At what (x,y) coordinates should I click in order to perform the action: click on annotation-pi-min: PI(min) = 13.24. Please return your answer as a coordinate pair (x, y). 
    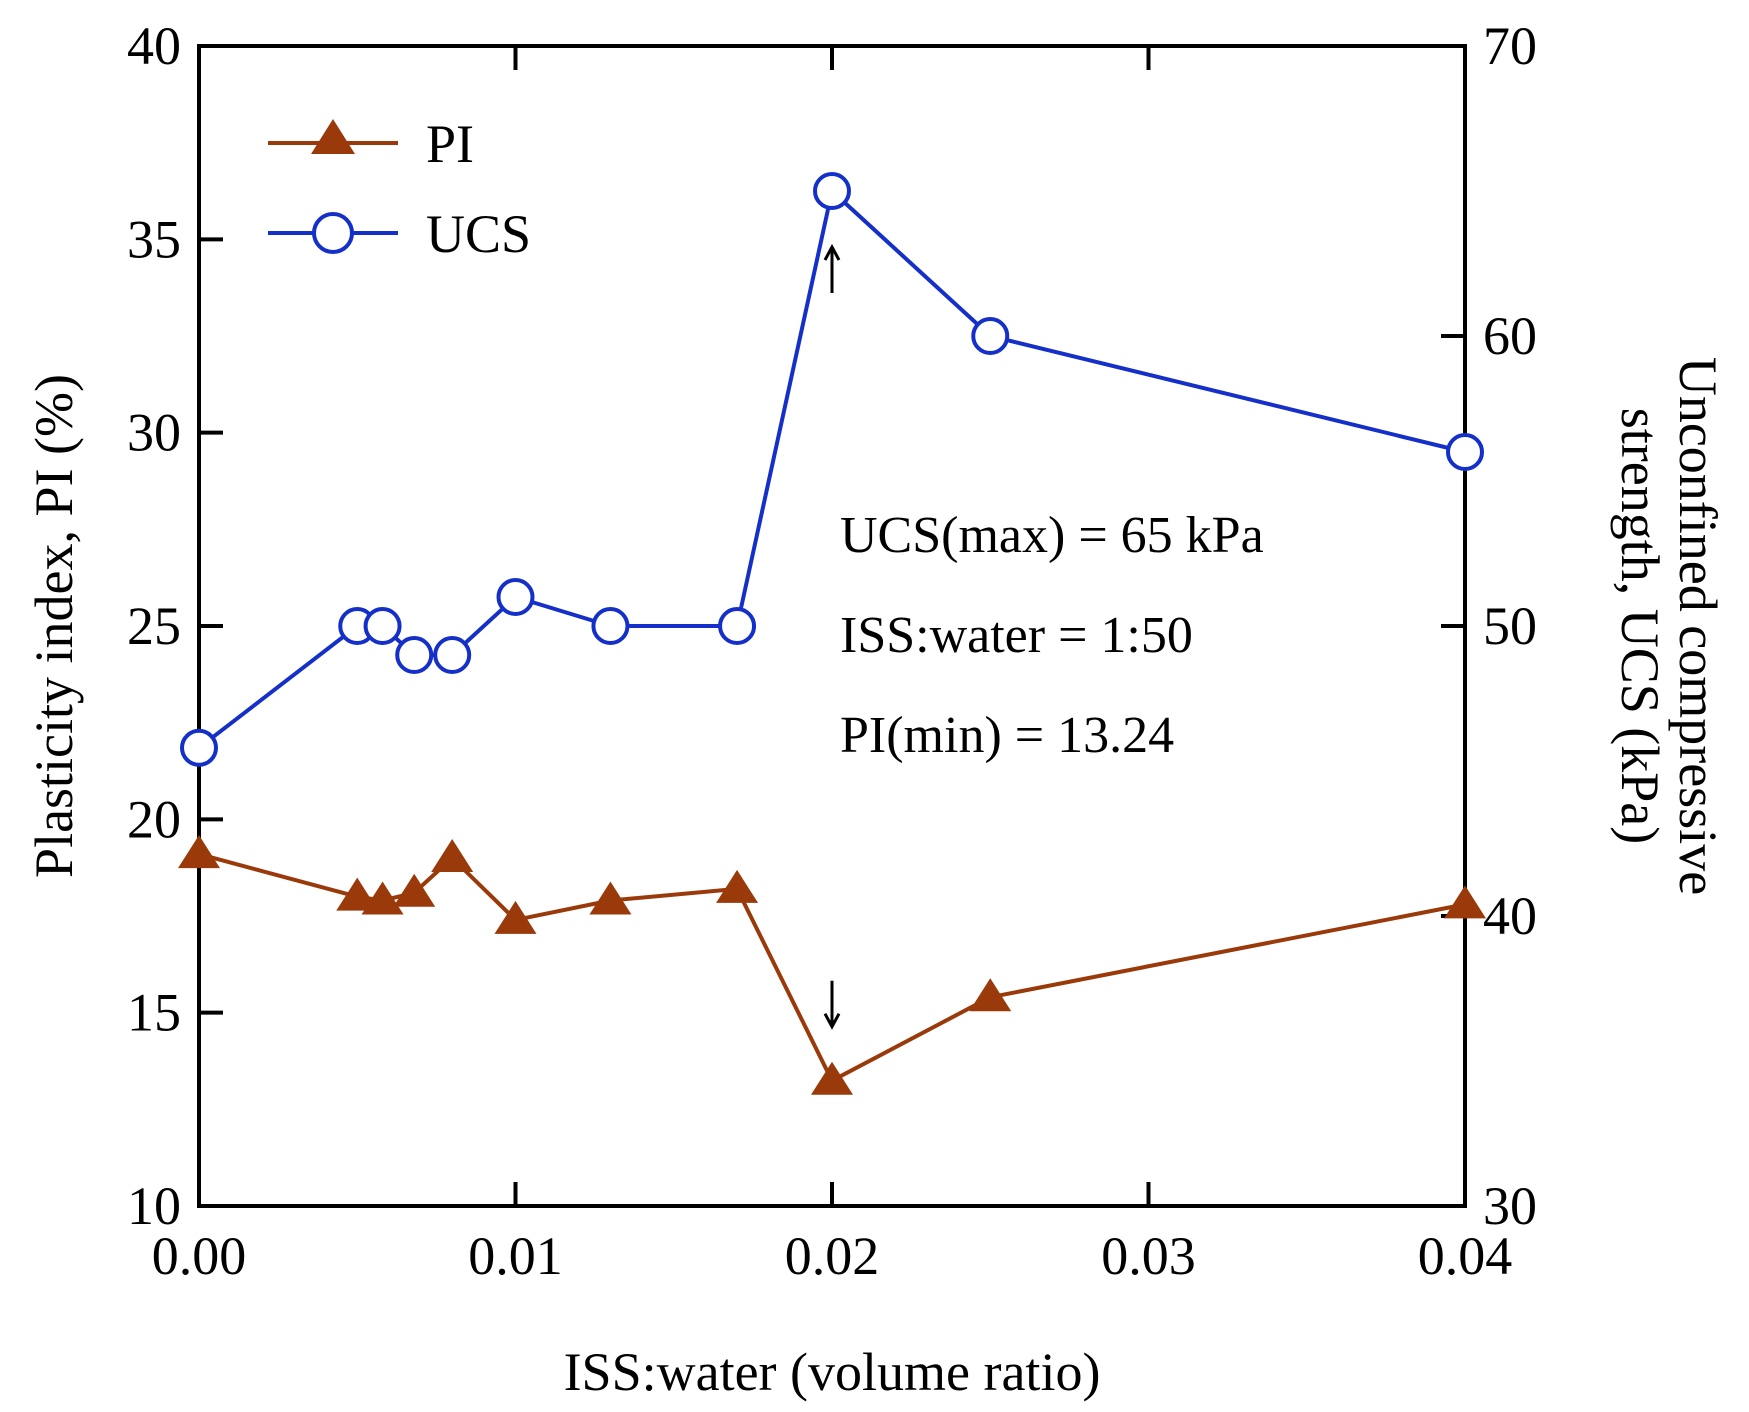
    Looking at the image, I should click on (1007, 735).